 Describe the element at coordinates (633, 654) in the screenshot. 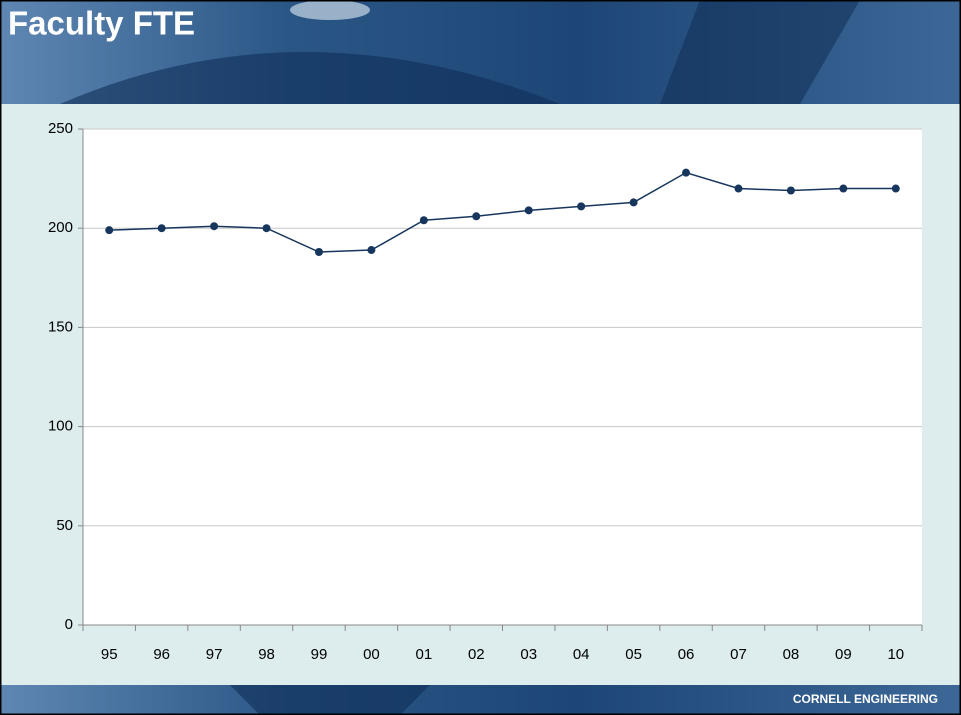

I see `x-tick-label: 05` at that location.